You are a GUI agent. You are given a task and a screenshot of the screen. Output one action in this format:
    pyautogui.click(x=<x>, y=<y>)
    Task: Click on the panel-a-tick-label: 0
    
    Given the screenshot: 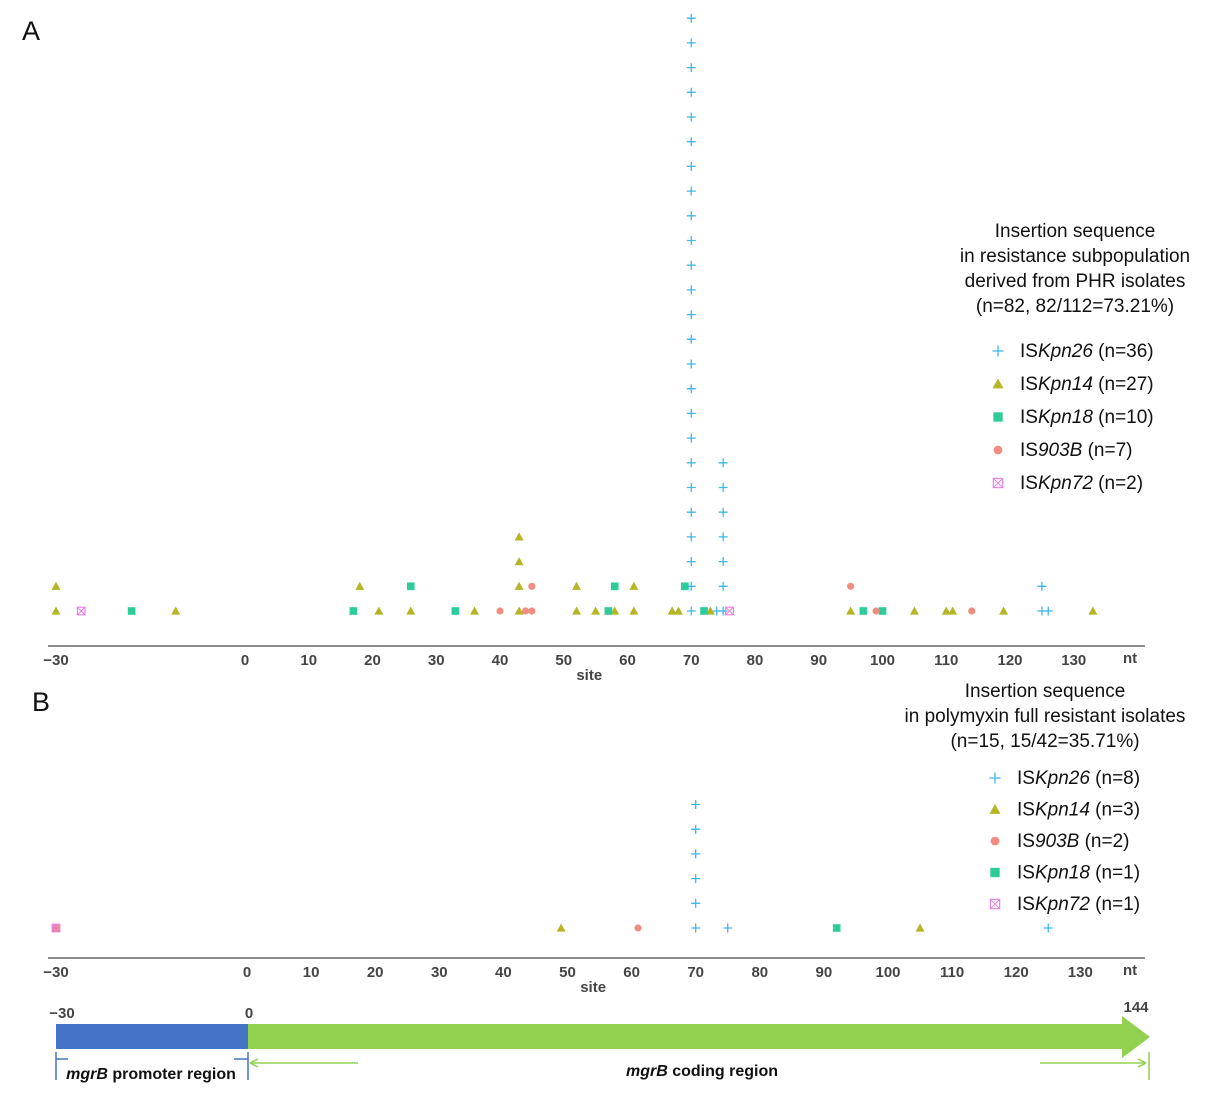 What is the action you would take?
    pyautogui.click(x=245, y=660)
    